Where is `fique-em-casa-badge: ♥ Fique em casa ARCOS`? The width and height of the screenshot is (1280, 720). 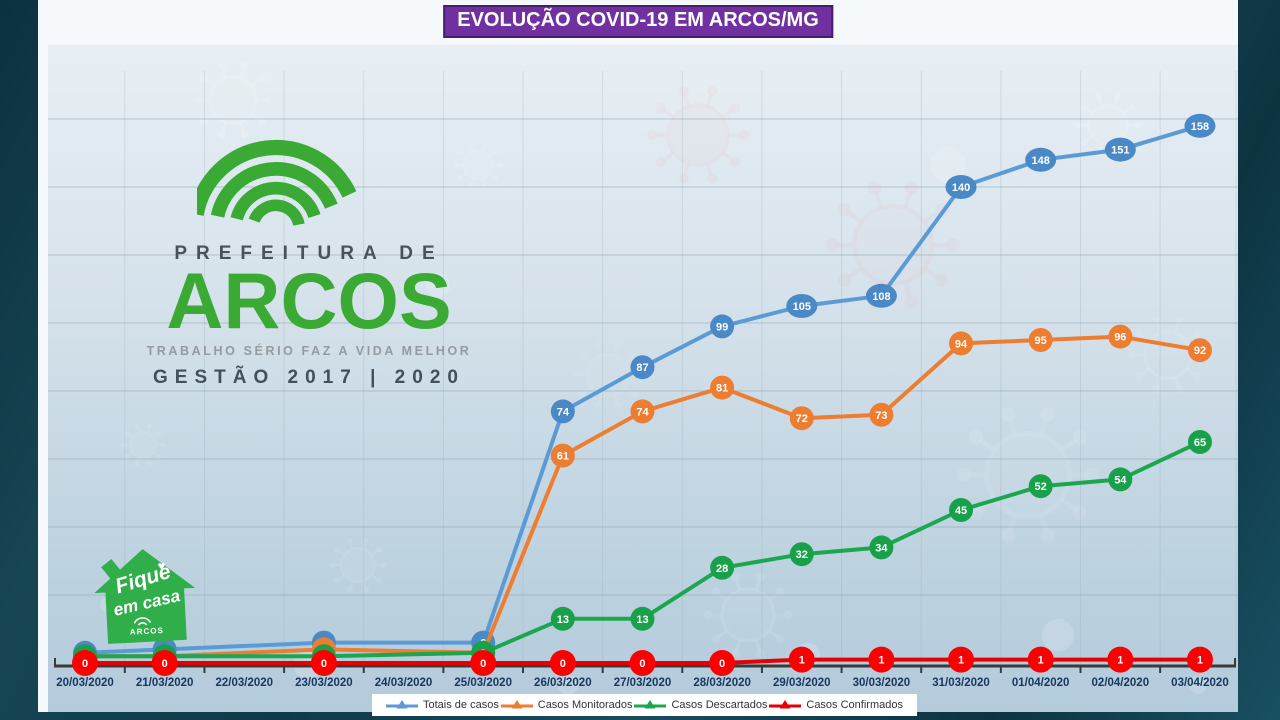 fique-em-casa-badge: ♥ Fique em casa ARCOS is located at coordinates (145, 596).